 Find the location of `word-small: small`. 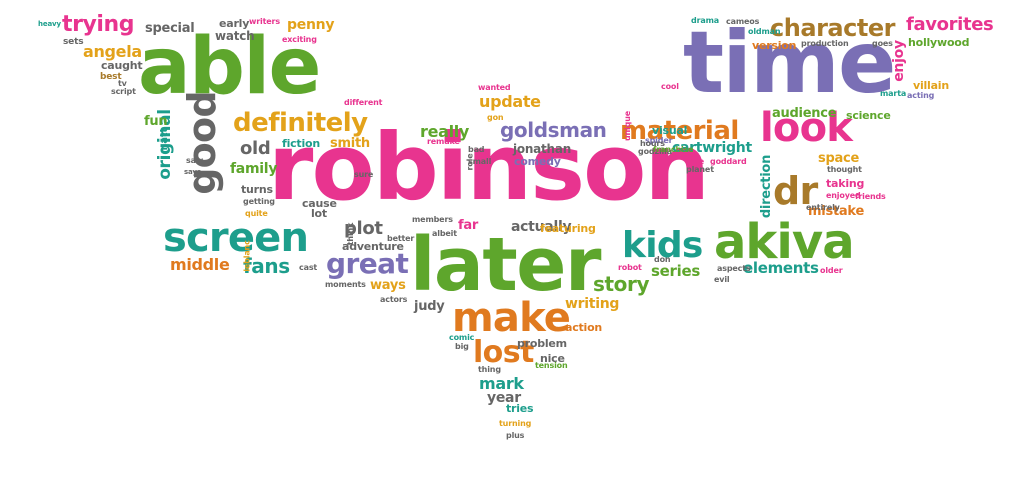

word-small: small is located at coordinates (480, 161).